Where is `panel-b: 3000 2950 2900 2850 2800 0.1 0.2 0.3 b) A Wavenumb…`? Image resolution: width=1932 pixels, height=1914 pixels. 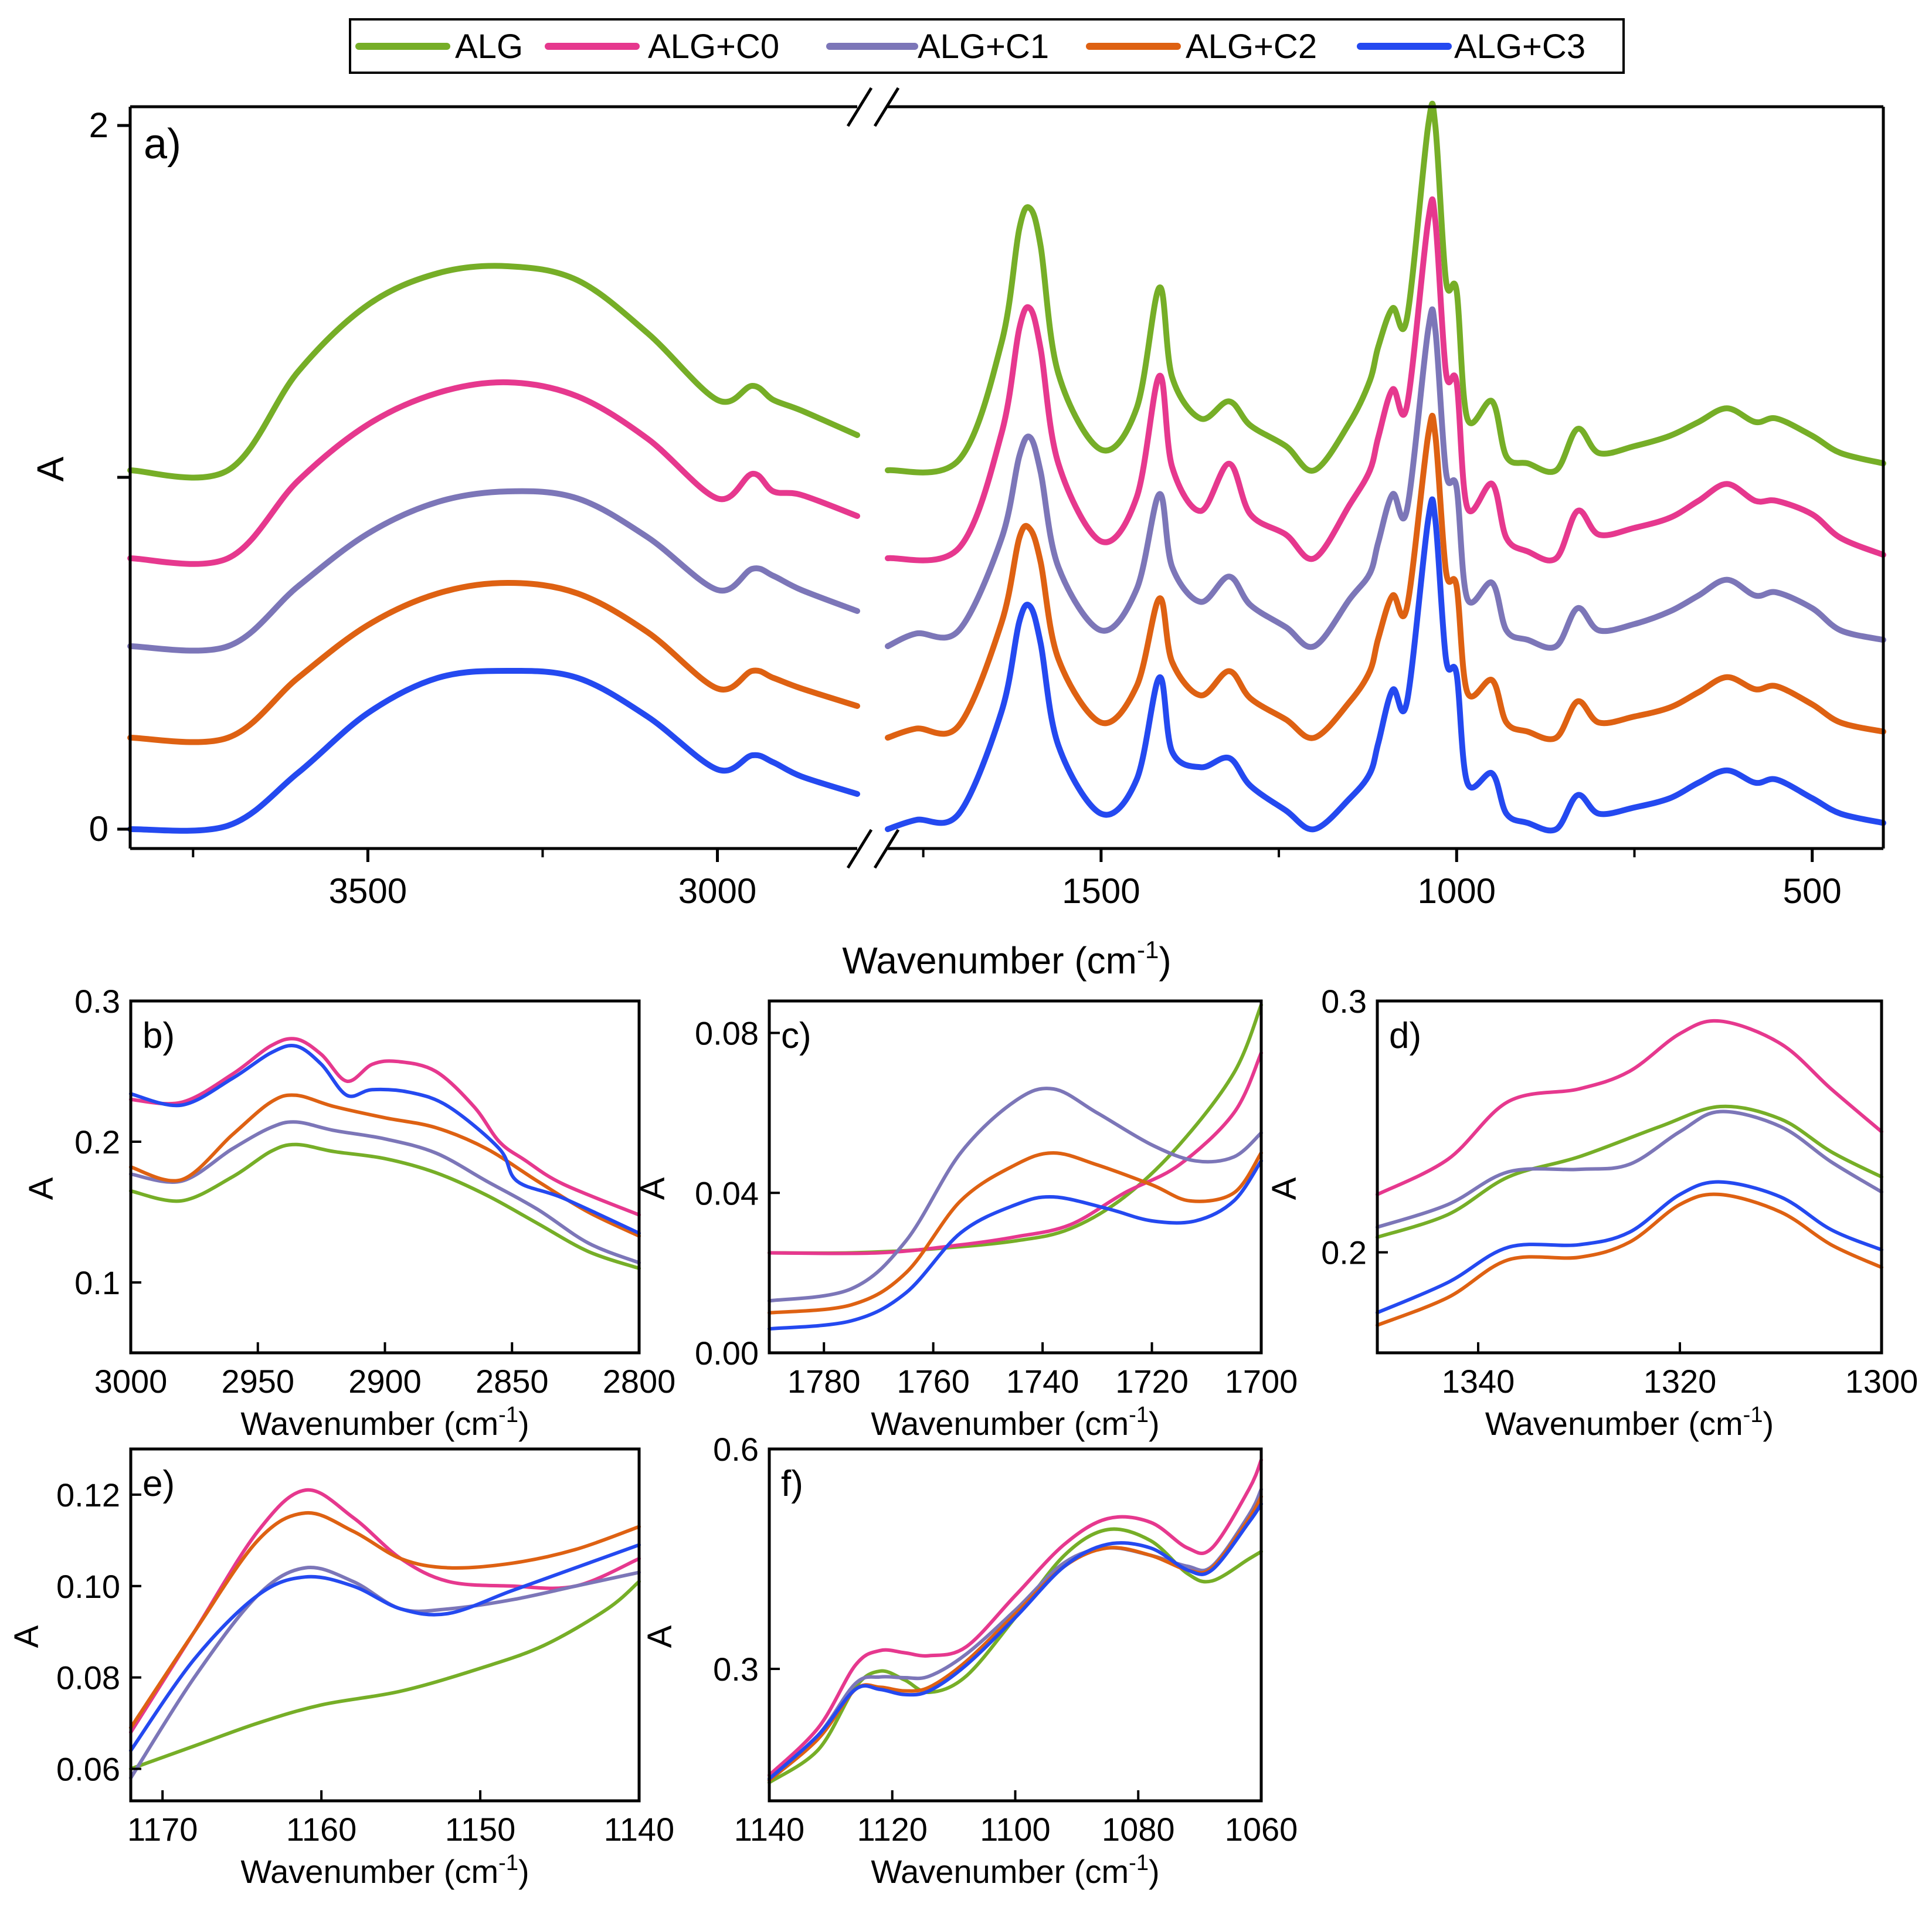 panel-b: 3000 2950 2900 2850 2800 0.1 0.2 0.3 b) A Wavenumb… is located at coordinates (348, 1212).